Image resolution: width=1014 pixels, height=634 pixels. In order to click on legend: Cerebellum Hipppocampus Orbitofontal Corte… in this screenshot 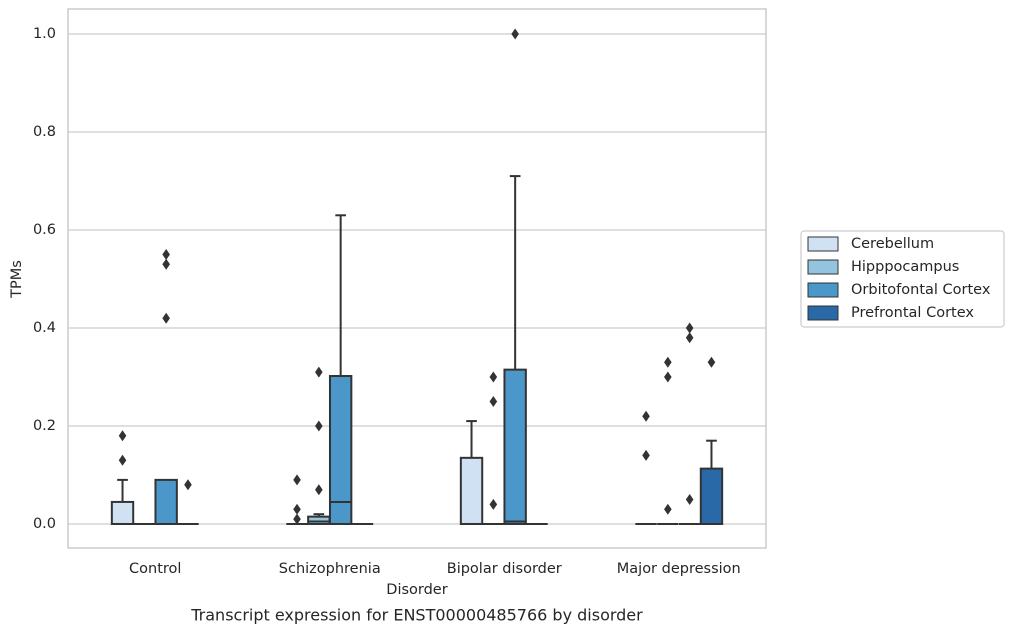, I will do `click(902, 279)`.